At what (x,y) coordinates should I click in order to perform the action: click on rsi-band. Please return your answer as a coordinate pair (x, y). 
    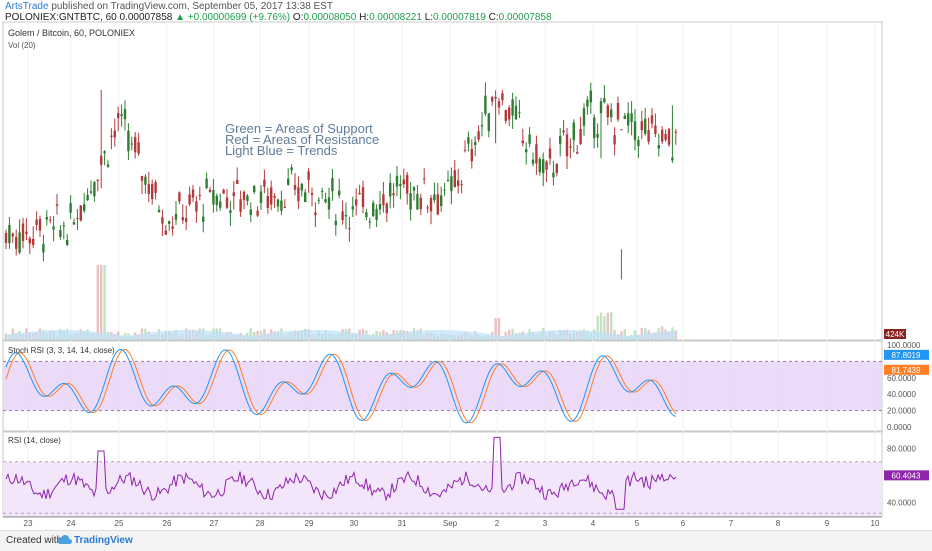
    Looking at the image, I should click on (442, 488).